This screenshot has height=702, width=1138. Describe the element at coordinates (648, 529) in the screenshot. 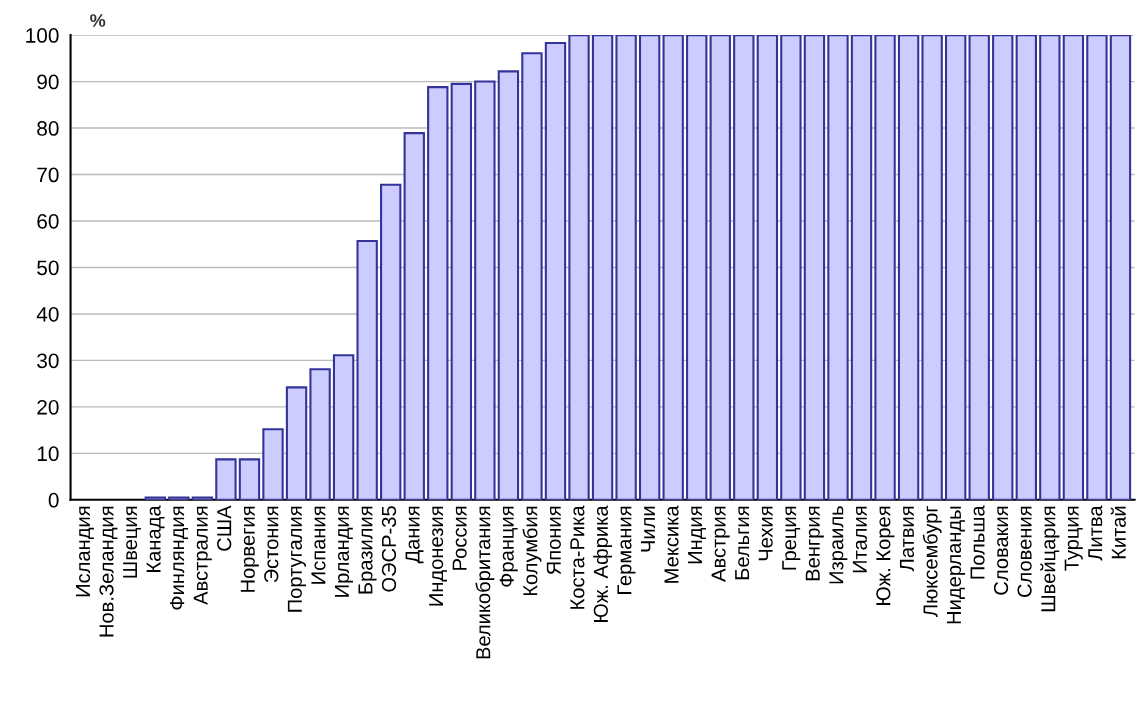

I see `x-tick-label: Чили` at that location.